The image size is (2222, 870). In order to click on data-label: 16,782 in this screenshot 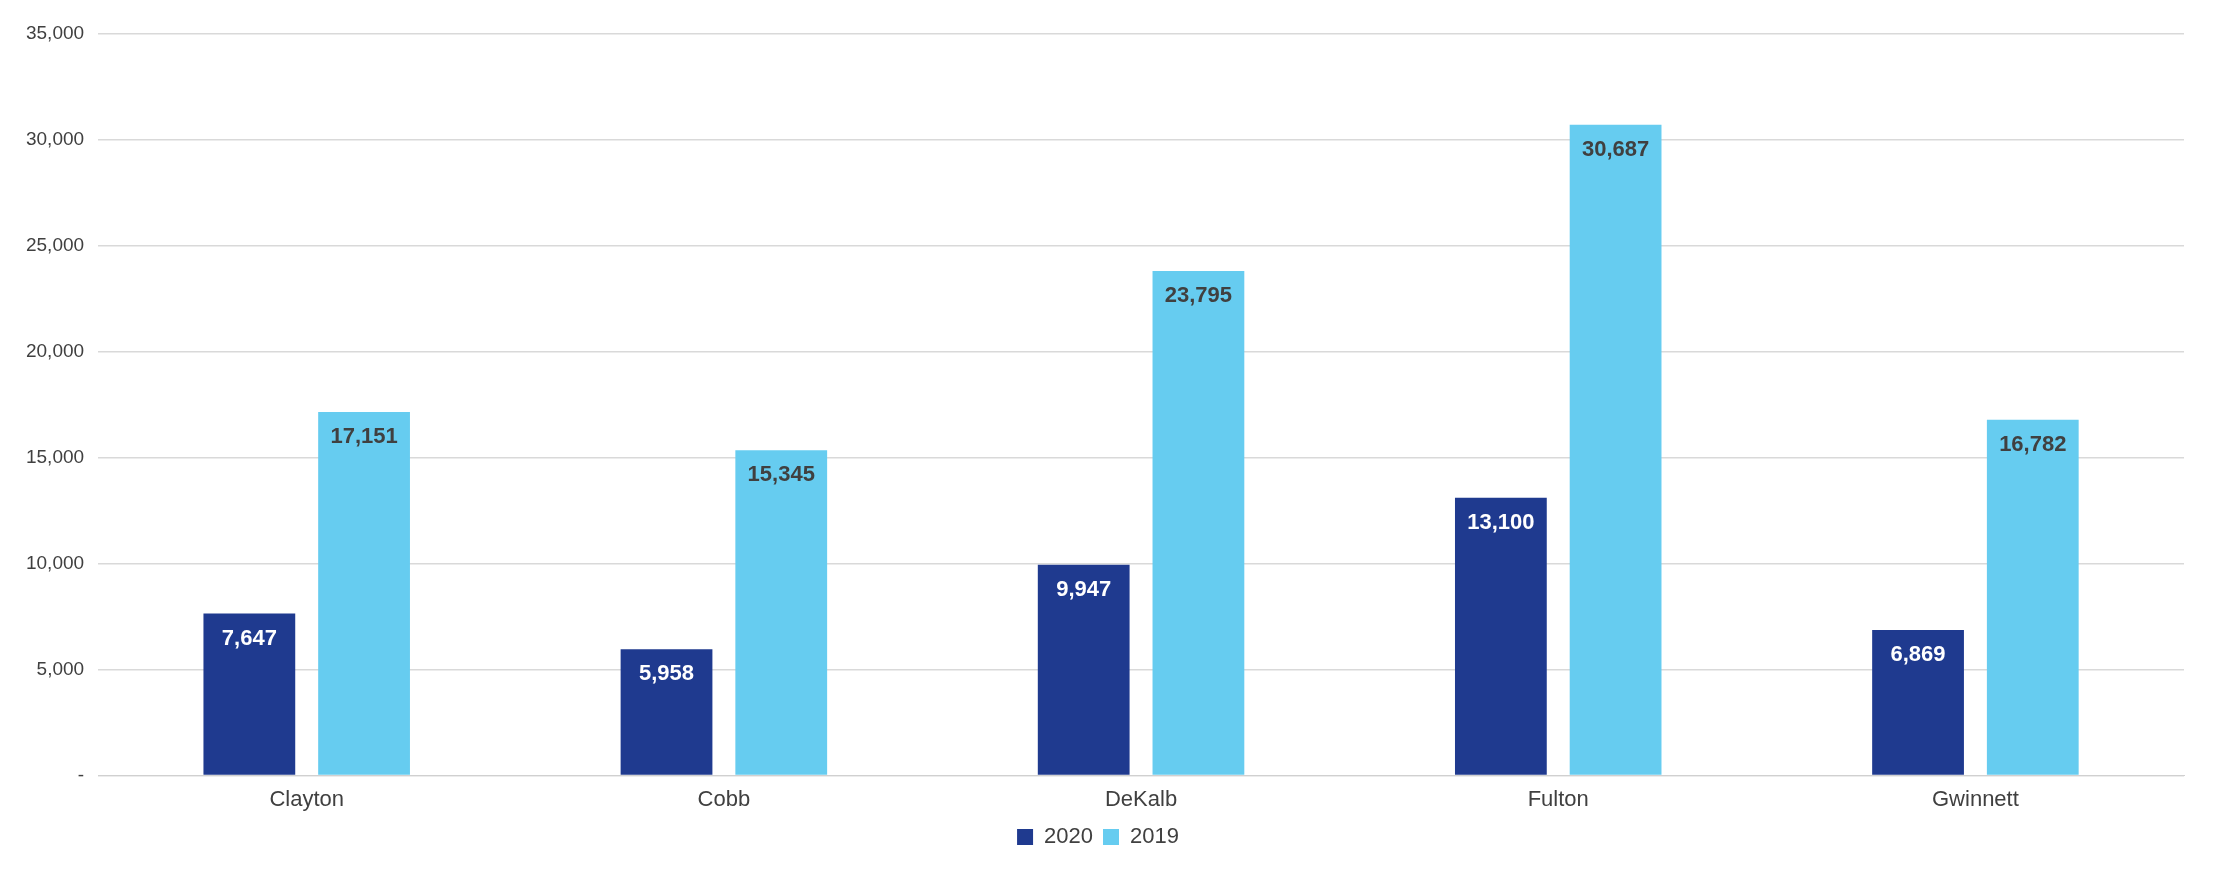, I will do `click(2033, 443)`.